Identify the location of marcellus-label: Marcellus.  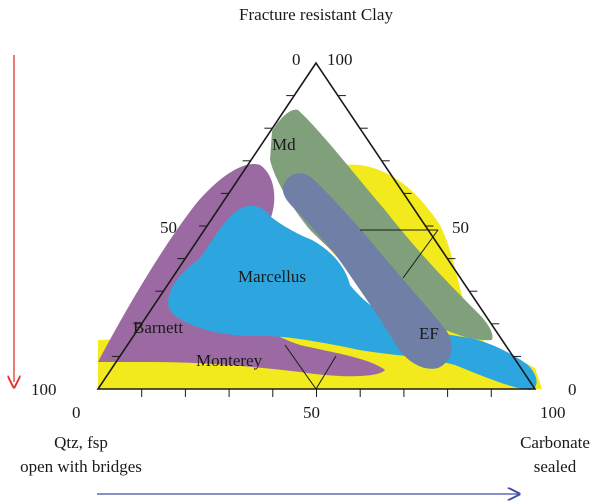
(272, 276).